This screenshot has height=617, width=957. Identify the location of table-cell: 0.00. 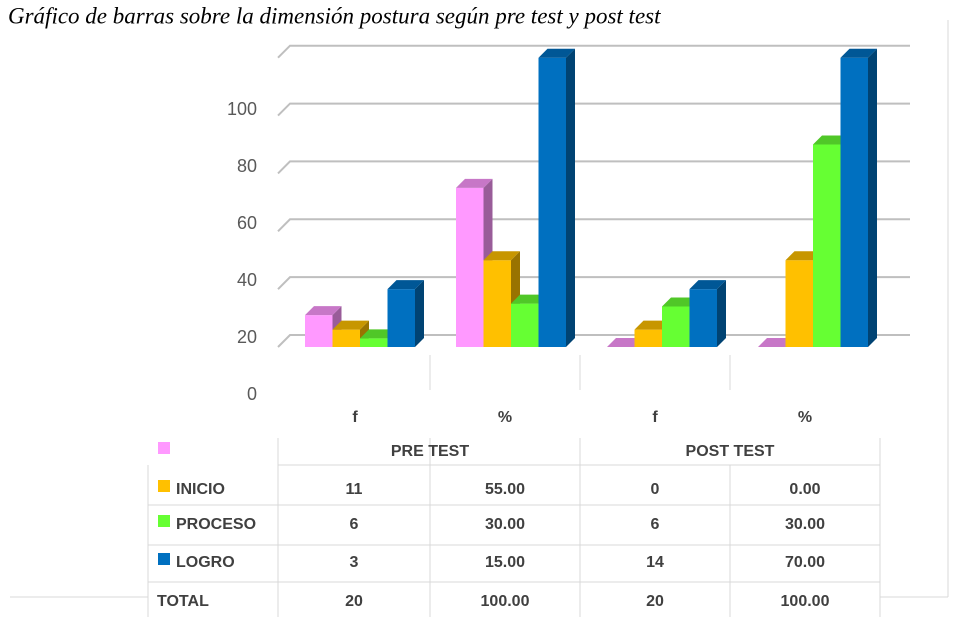
(804, 489).